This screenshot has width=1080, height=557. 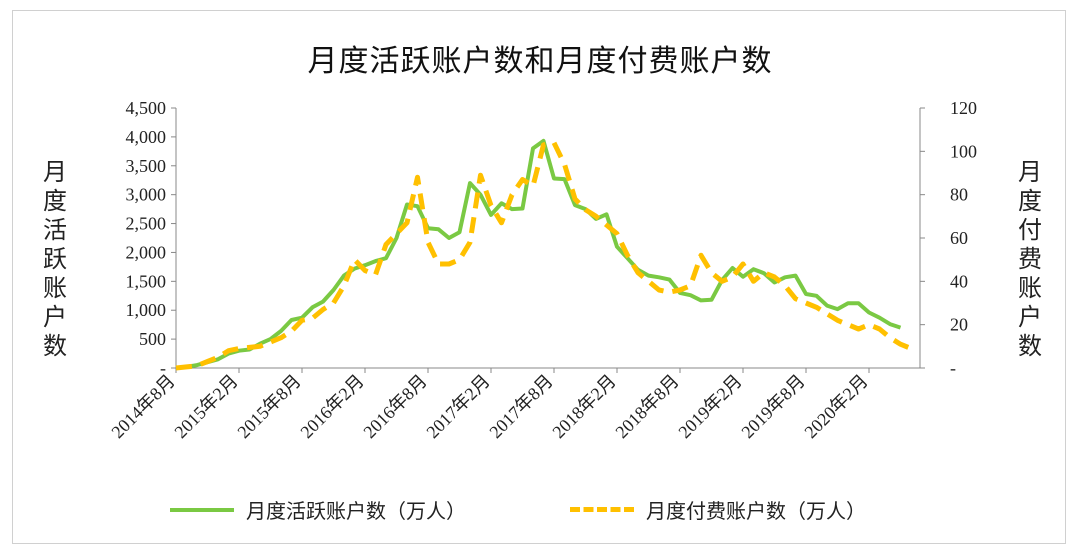 I want to click on x-tick-label: 2015年2月, so click(x=205, y=406).